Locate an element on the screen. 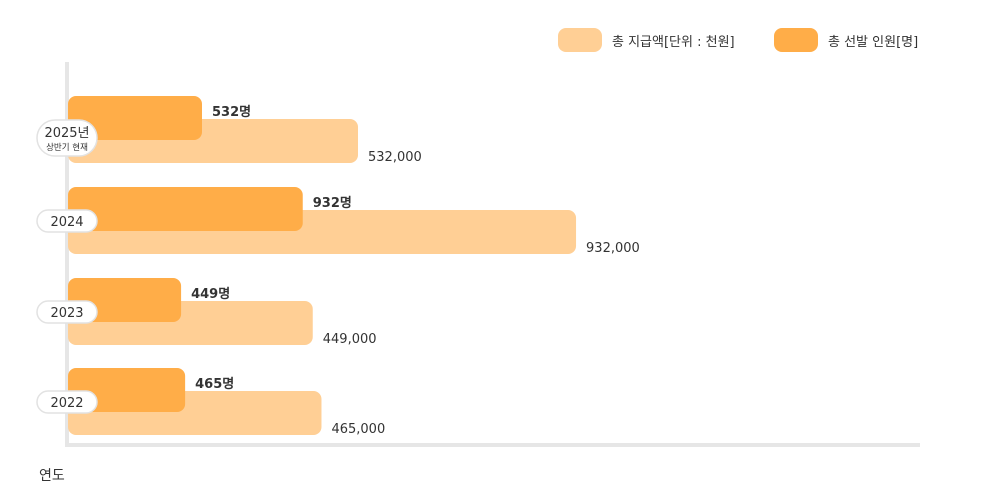 The image size is (985, 502). count-data-label: 532명 is located at coordinates (231, 112).